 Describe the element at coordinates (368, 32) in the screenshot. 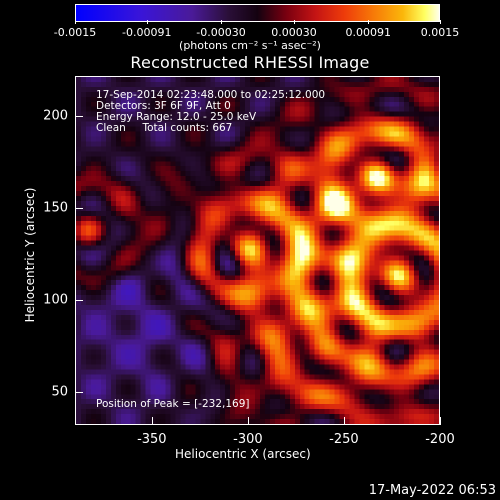

I see `colorbar-tick-label: 0.00091` at that location.